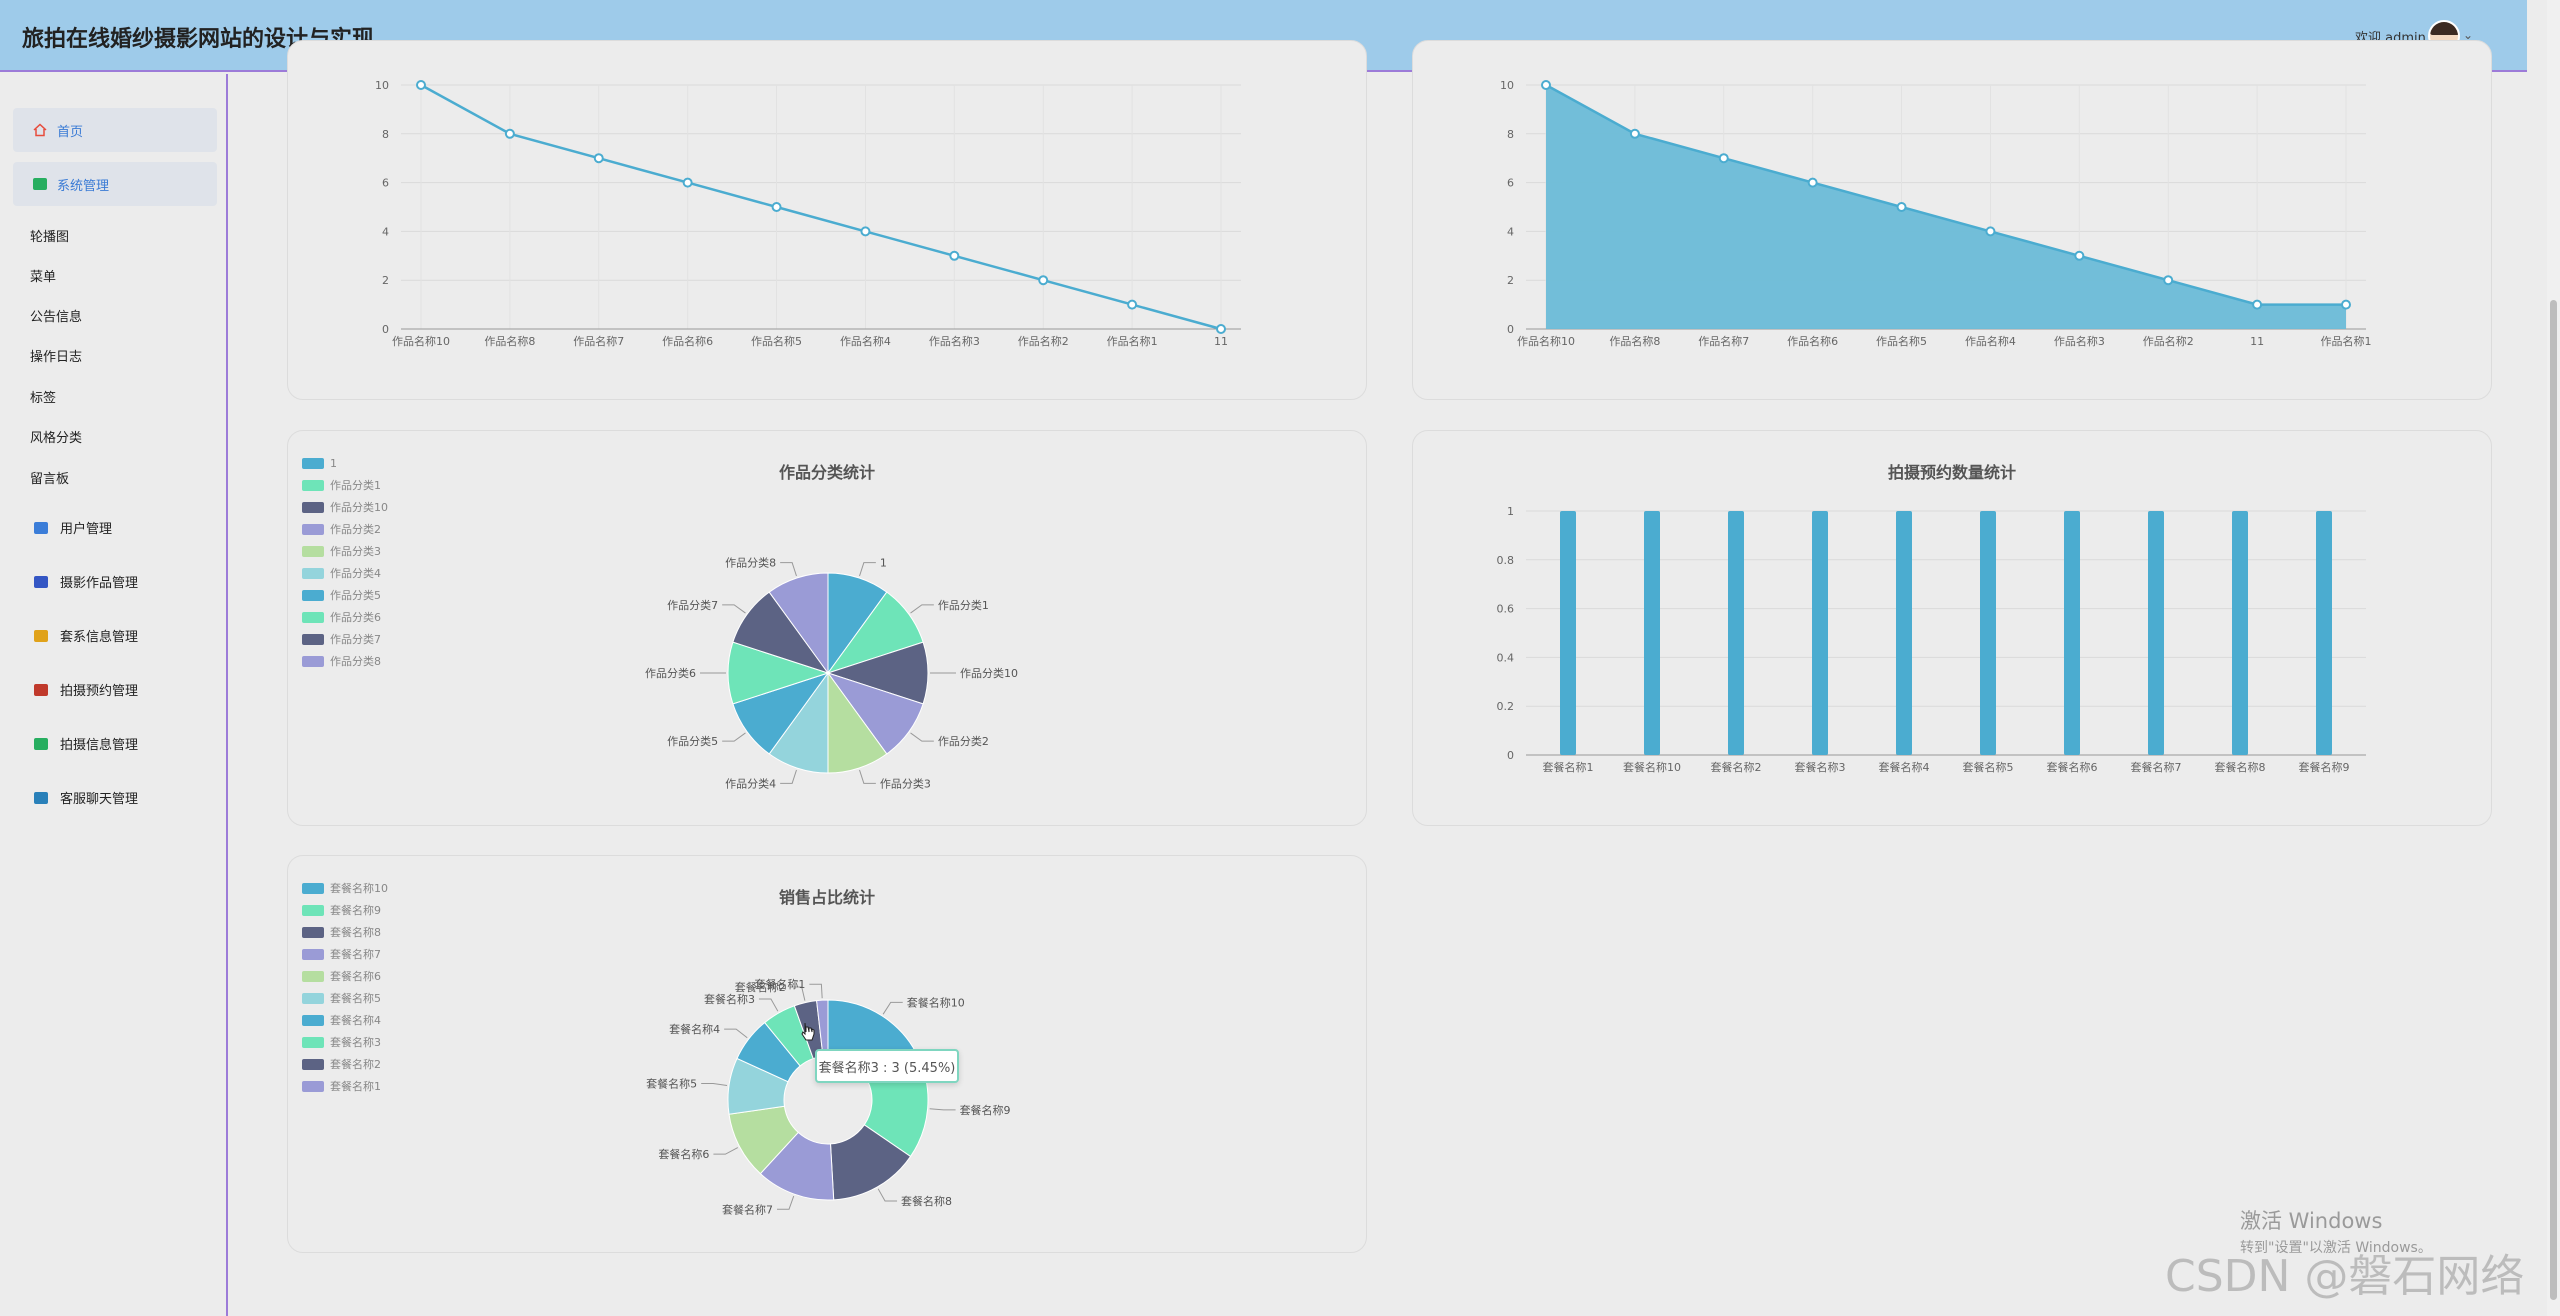 Image resolution: width=2560 pixels, height=1316 pixels. I want to click on legend-label: 套餐名称7, so click(355, 954).